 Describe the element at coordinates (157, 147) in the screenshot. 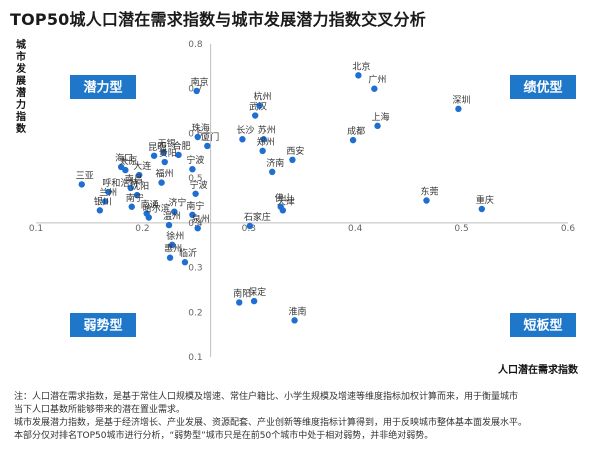

I see `point-label: 昆明` at that location.